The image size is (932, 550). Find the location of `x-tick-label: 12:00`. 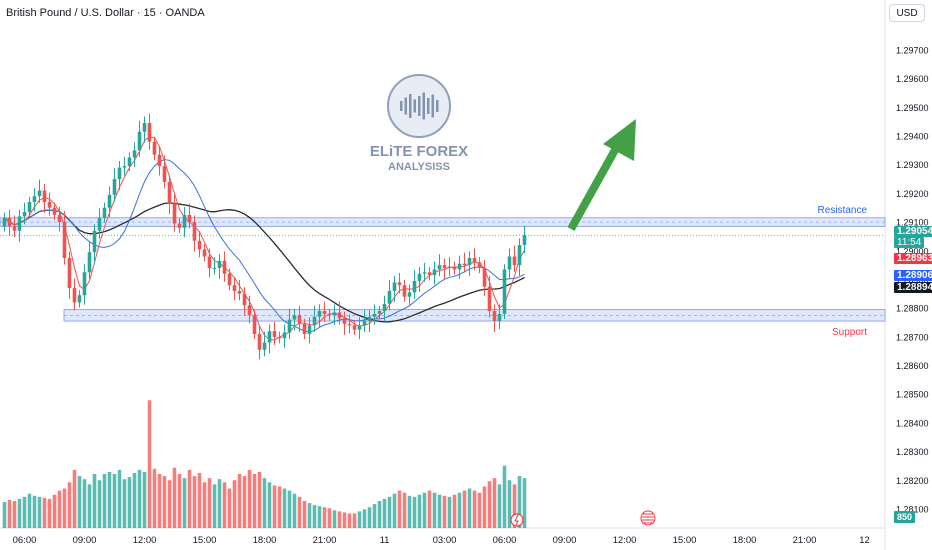

x-tick-label: 12:00 is located at coordinates (145, 540).